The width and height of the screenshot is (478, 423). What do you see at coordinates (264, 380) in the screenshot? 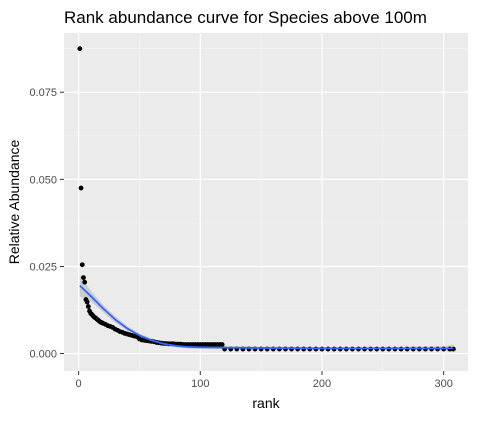
I see `x-axis-ticks: 0 100 200 300` at bounding box center [264, 380].